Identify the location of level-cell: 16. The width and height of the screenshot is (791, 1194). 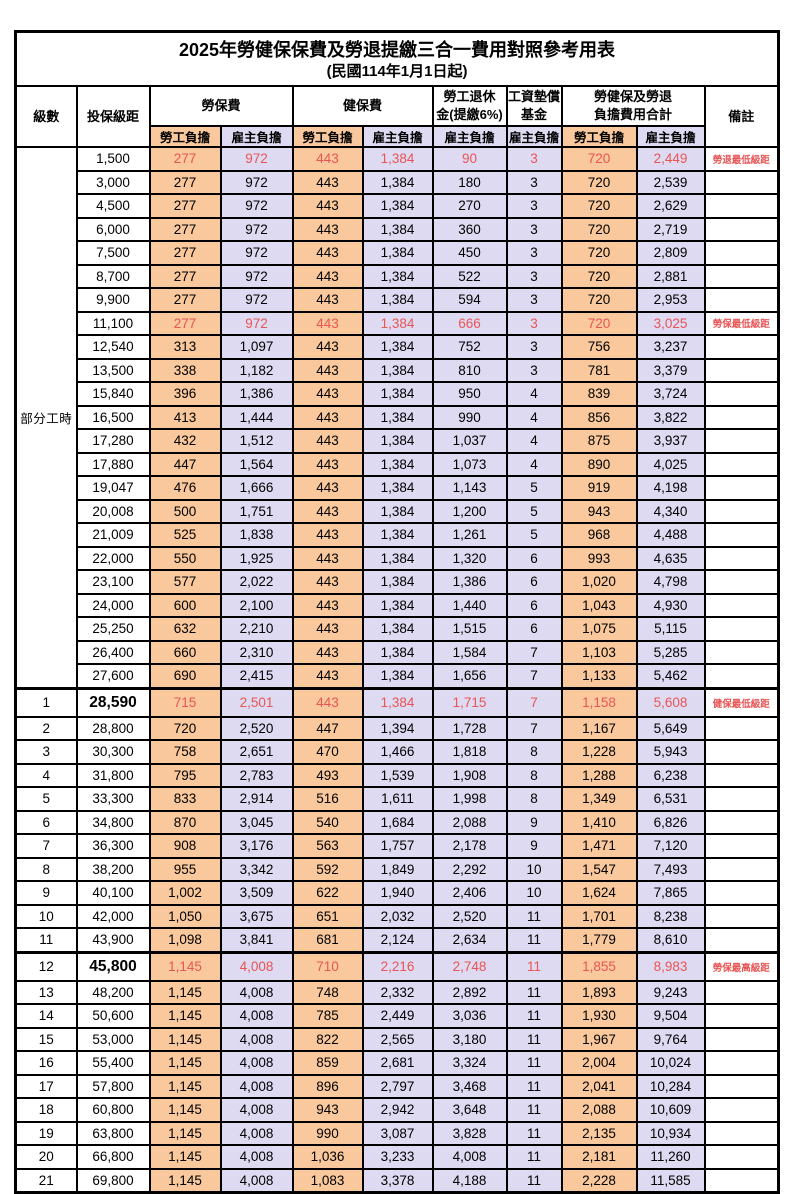
(46, 1063).